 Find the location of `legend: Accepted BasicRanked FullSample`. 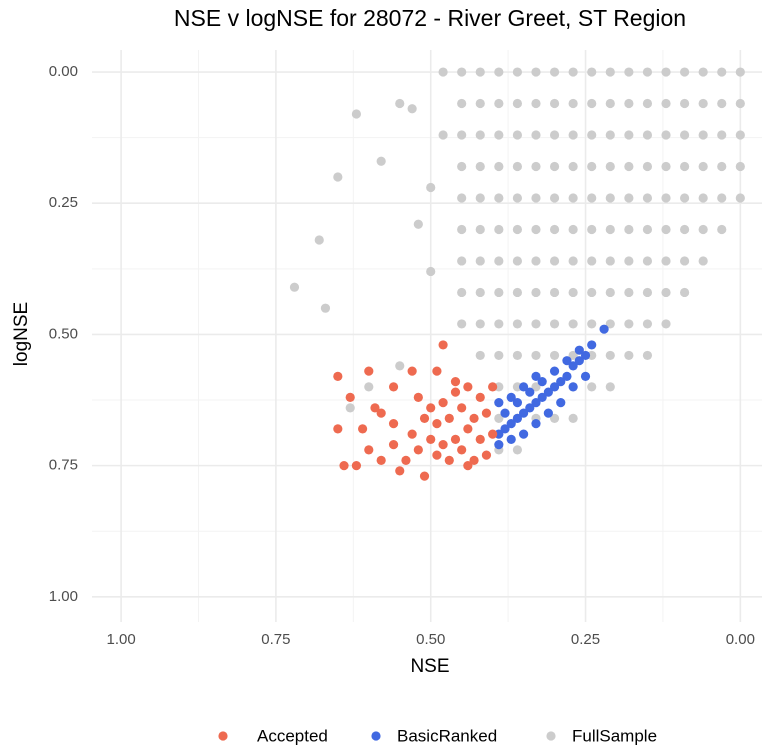

legend: Accepted BasicRanked FullSample is located at coordinates (437, 735).